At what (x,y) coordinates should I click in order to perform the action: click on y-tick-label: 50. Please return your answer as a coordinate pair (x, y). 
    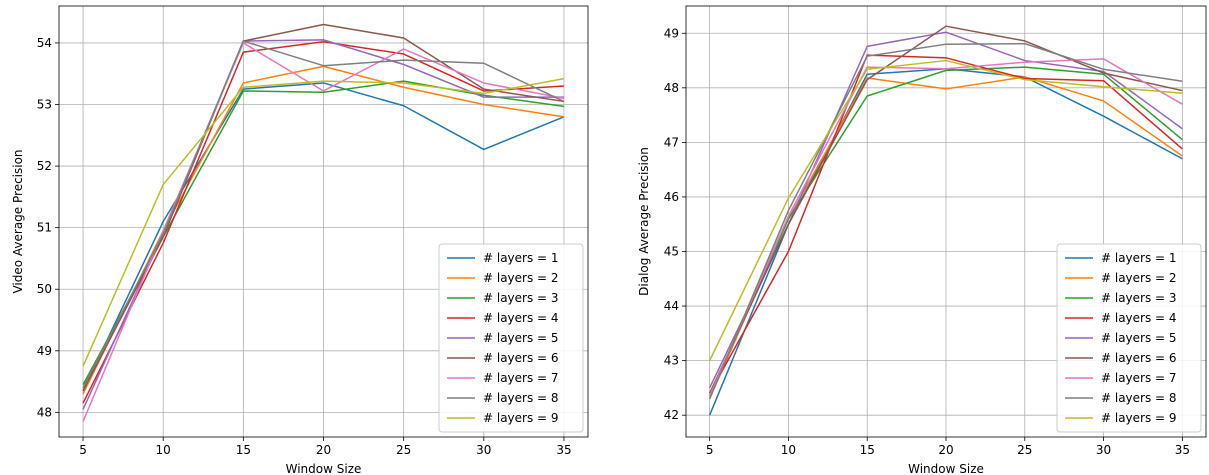
    Looking at the image, I should click on (44, 289).